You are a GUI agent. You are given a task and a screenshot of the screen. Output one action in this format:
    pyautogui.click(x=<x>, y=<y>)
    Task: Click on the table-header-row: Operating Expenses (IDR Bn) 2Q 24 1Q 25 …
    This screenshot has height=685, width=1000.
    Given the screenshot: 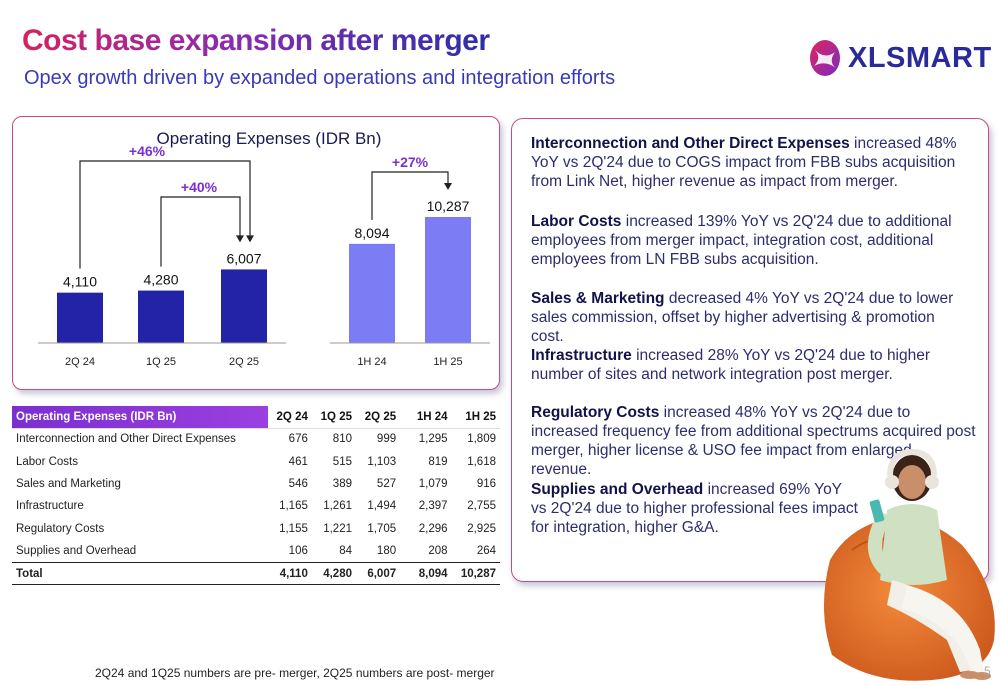 What is the action you would take?
    pyautogui.click(x=256, y=417)
    